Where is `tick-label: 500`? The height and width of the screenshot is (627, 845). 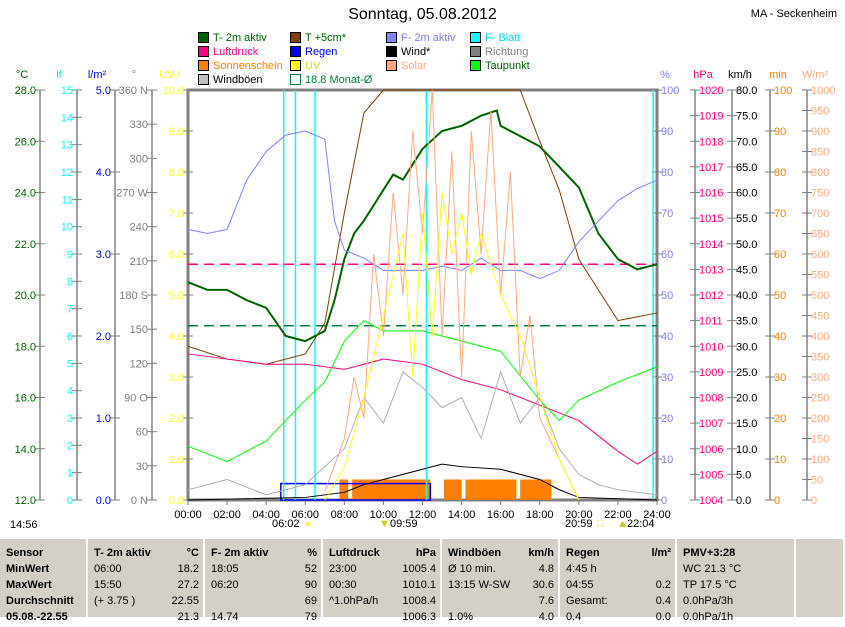 tick-label: 500 is located at coordinates (820, 296).